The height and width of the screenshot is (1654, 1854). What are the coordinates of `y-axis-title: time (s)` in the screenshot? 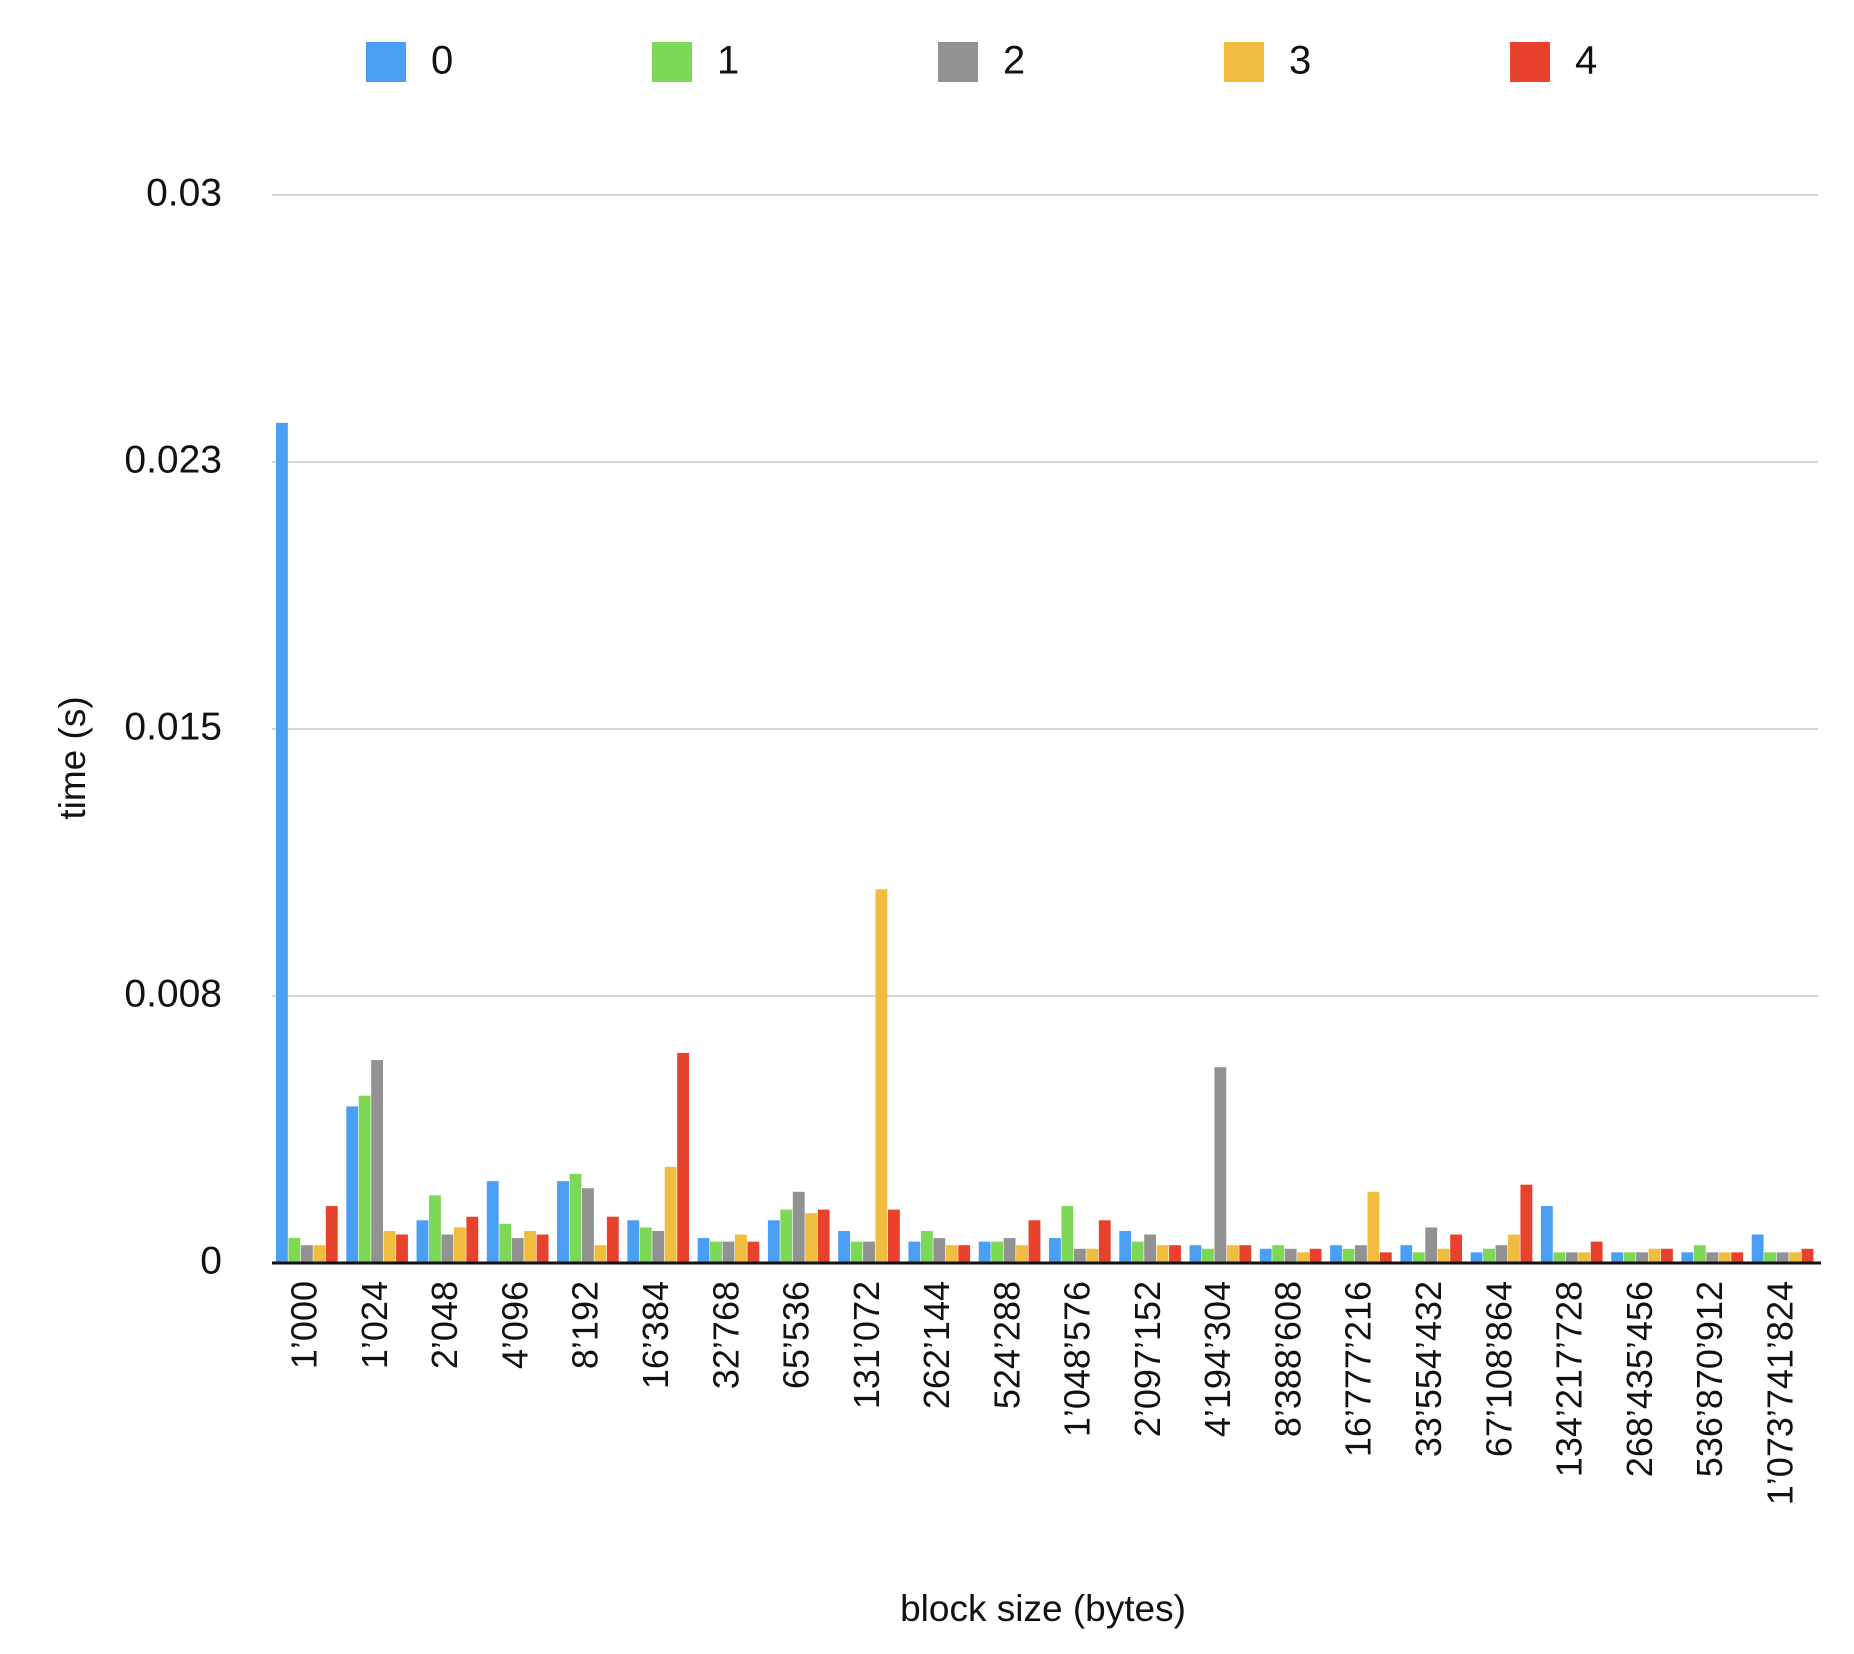 It's located at (72, 757).